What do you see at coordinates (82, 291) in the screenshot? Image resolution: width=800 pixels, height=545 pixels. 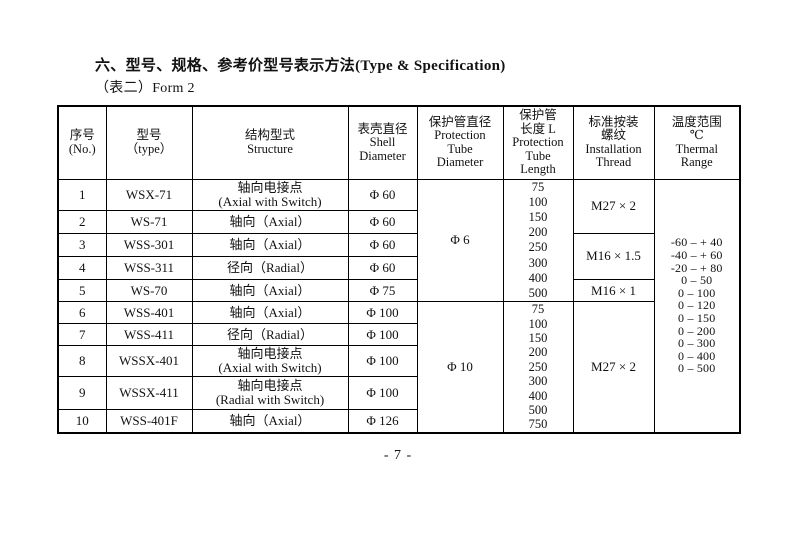 I see `cell-no: 5` at bounding box center [82, 291].